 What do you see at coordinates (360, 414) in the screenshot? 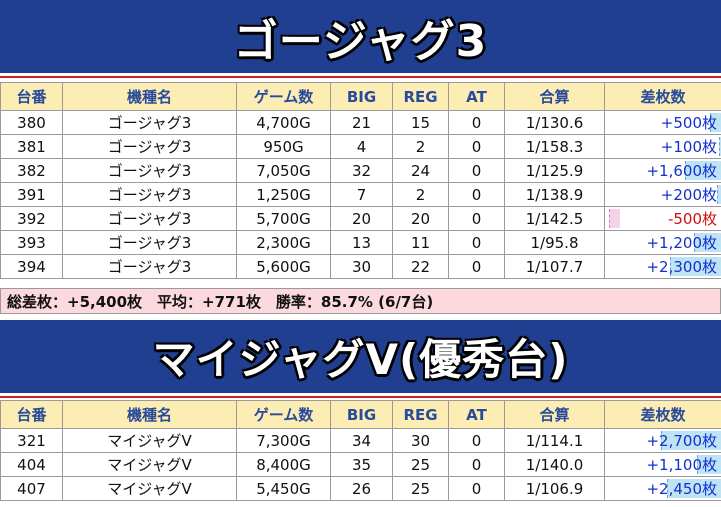
I see `table-header-row: 台番 機種名 ゲーム数 BIG REG AT 合算 差枚数` at bounding box center [360, 414].